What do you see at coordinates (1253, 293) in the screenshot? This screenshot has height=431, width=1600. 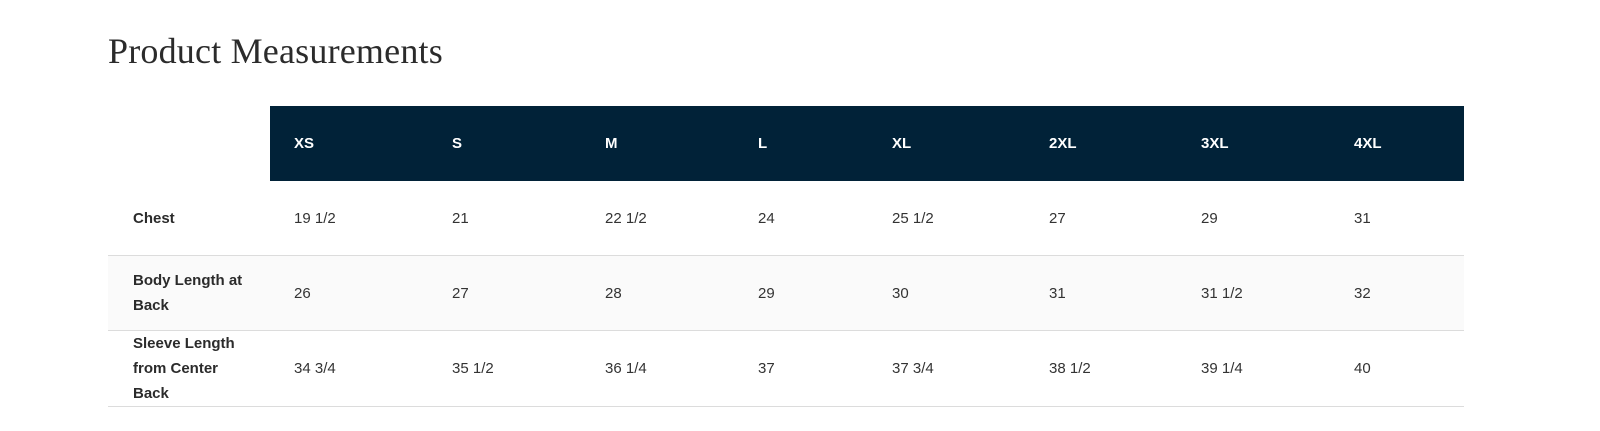 I see `measurement-cell: 31 1/2` at bounding box center [1253, 293].